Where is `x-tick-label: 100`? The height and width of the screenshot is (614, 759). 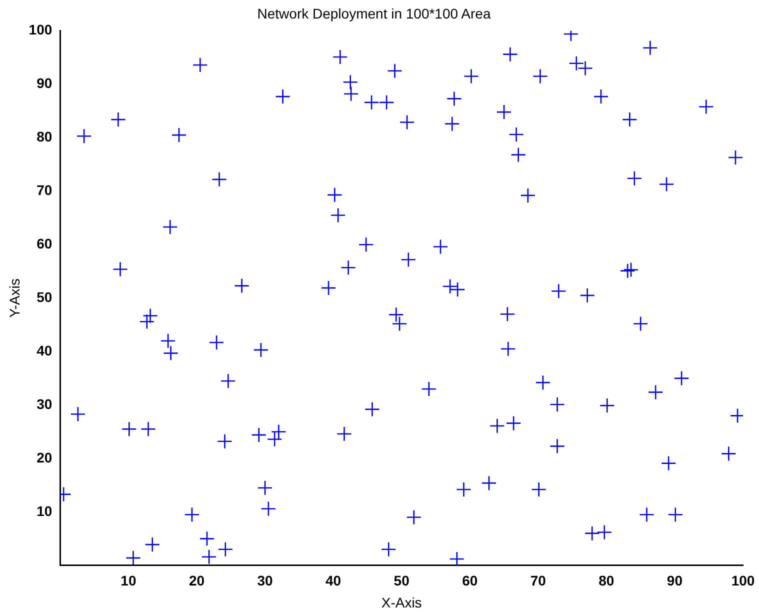 x-tick-label: 100 is located at coordinates (743, 580).